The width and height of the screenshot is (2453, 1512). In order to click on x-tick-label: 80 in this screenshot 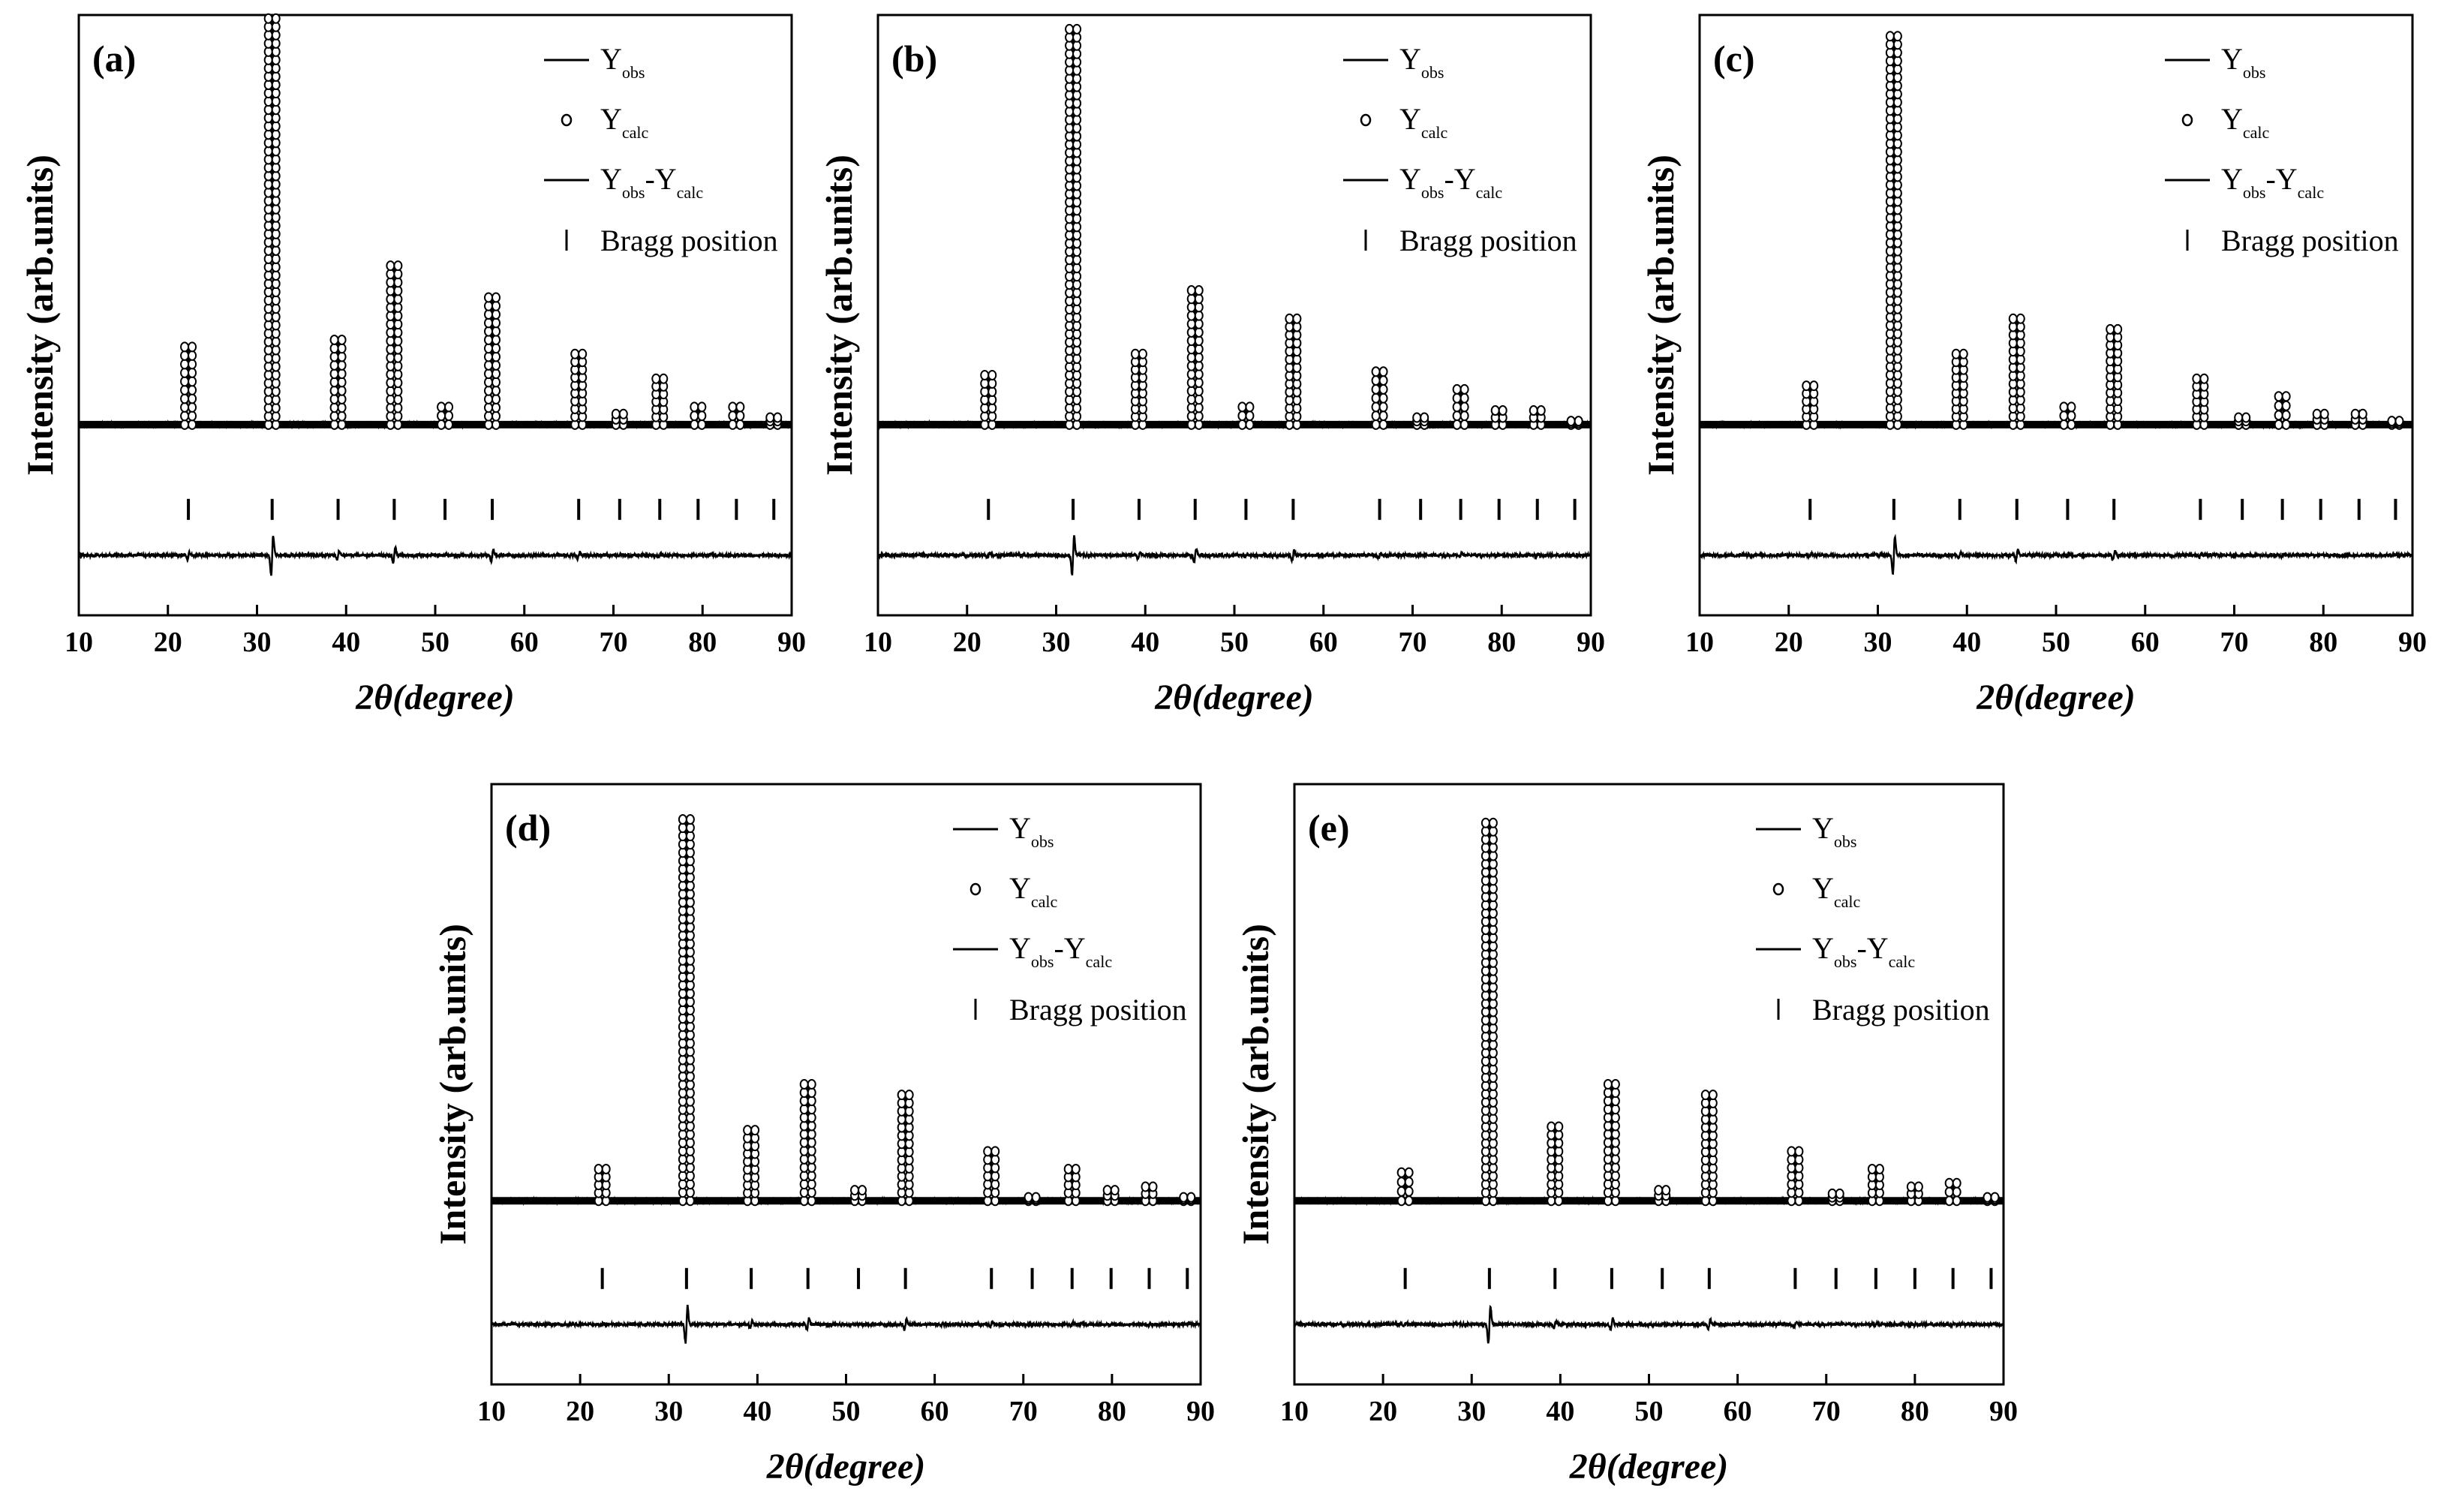, I will do `click(1501, 642)`.